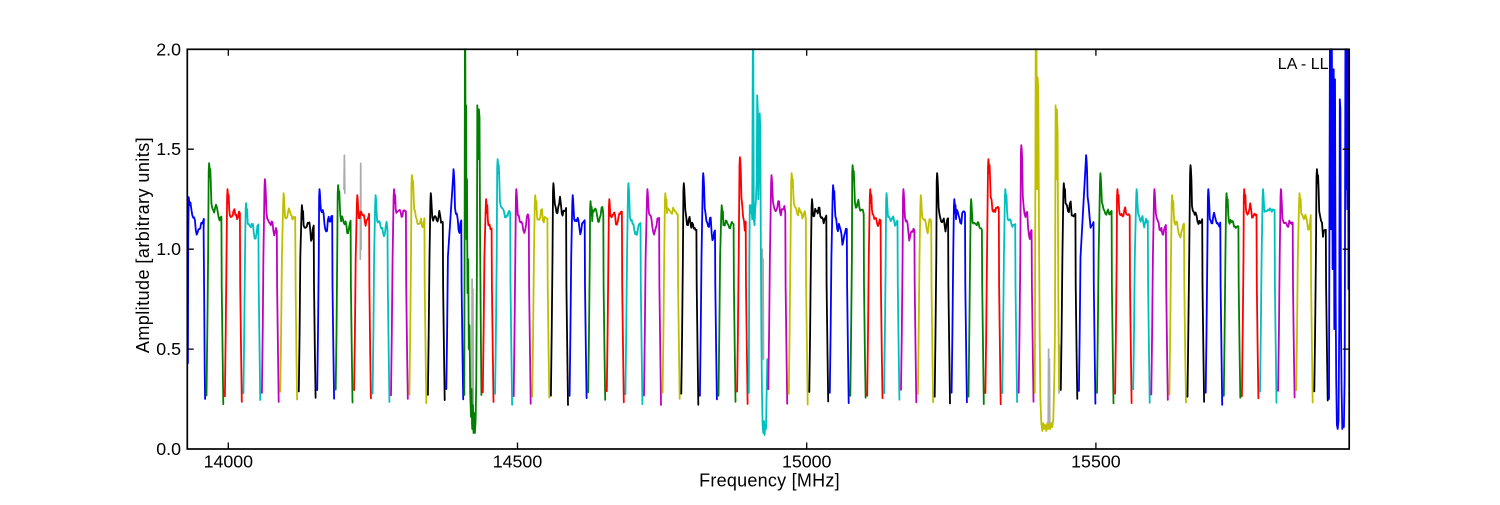  Describe the element at coordinates (168, 149) in the screenshot. I see `svg-text: 1.5` at that location.